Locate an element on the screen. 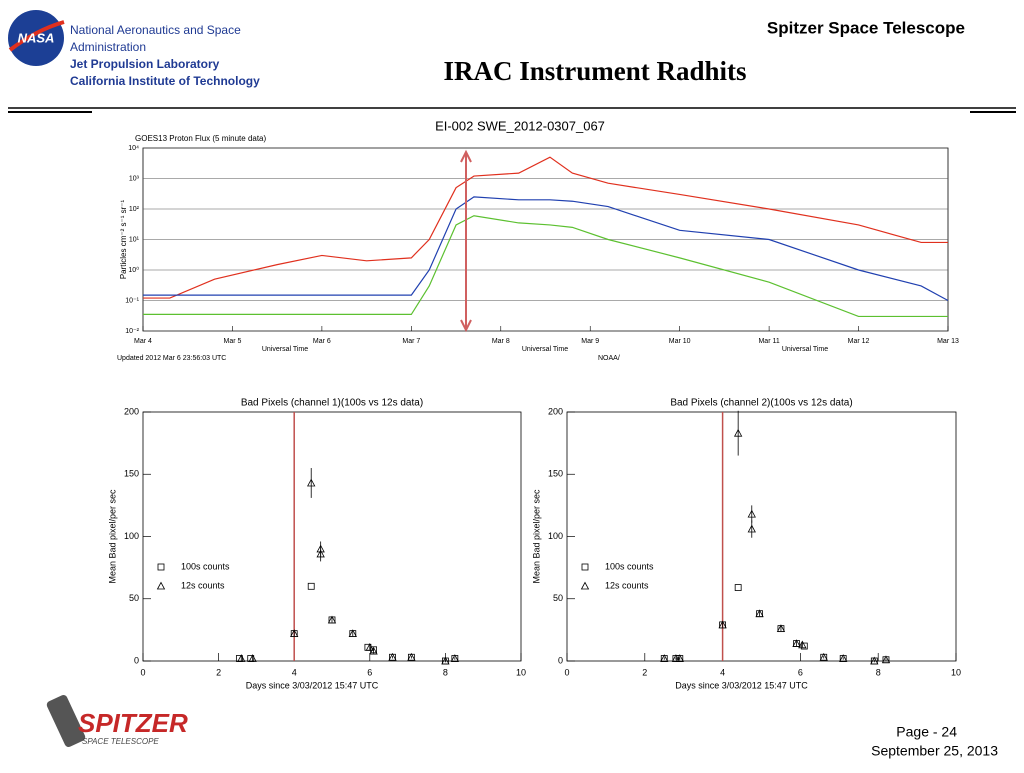 Image resolution: width=1024 pixels, height=773 pixels. chart-title: GOES13 Proton Flux (5 minute data) is located at coordinates (201, 138).